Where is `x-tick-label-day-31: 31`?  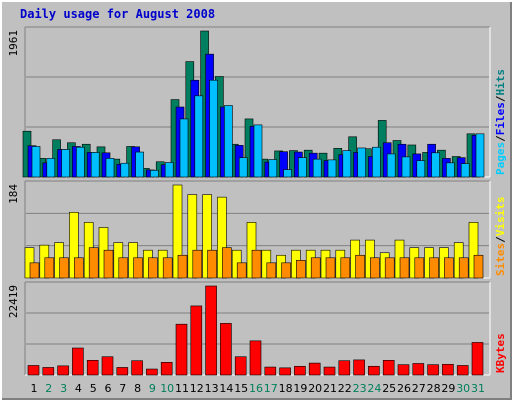 x-tick-label-day-31: 31 is located at coordinates (478, 388).